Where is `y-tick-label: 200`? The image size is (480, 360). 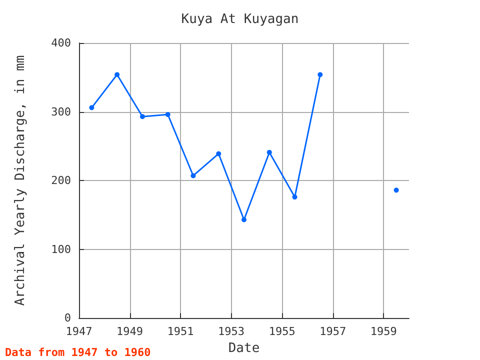
y-tick-label: 200 is located at coordinates (61, 181).